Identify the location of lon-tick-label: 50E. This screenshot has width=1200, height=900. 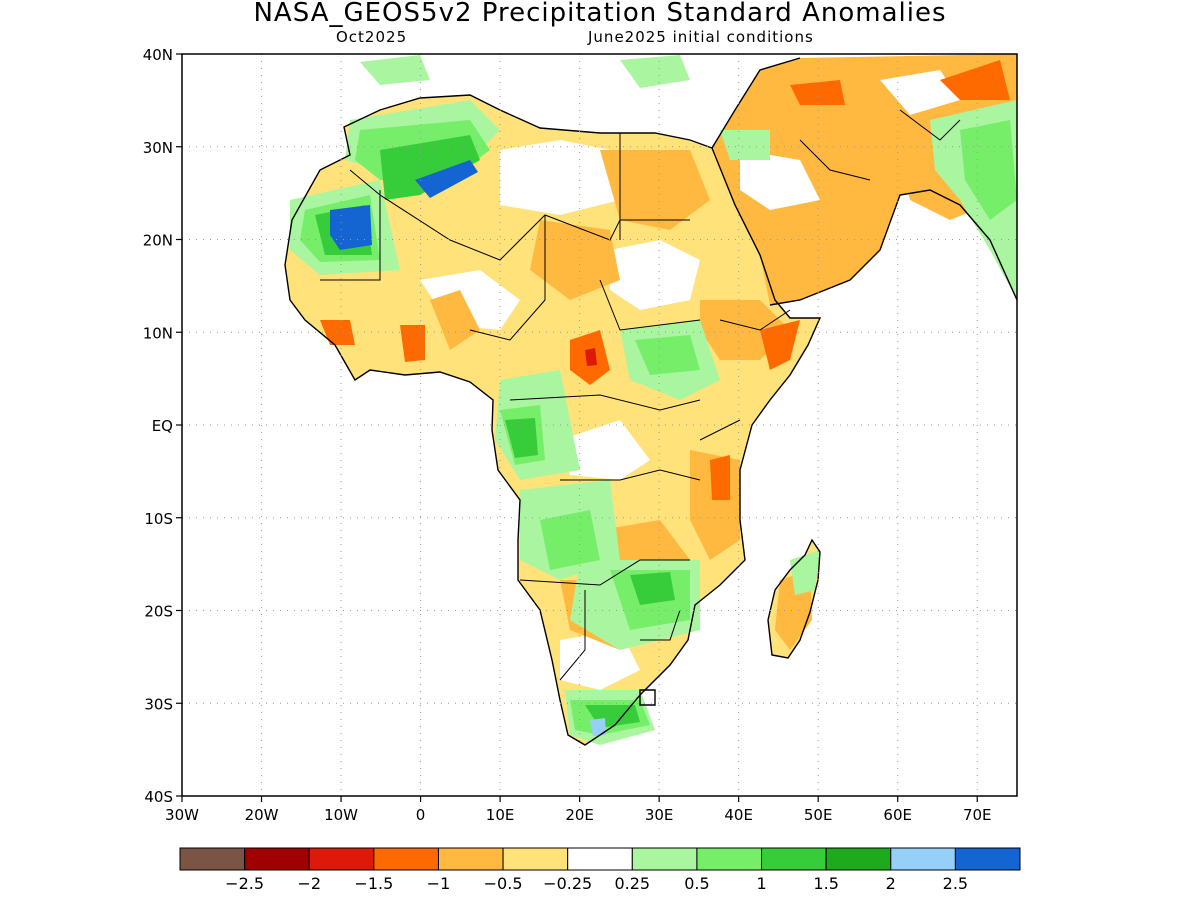
(818, 815).